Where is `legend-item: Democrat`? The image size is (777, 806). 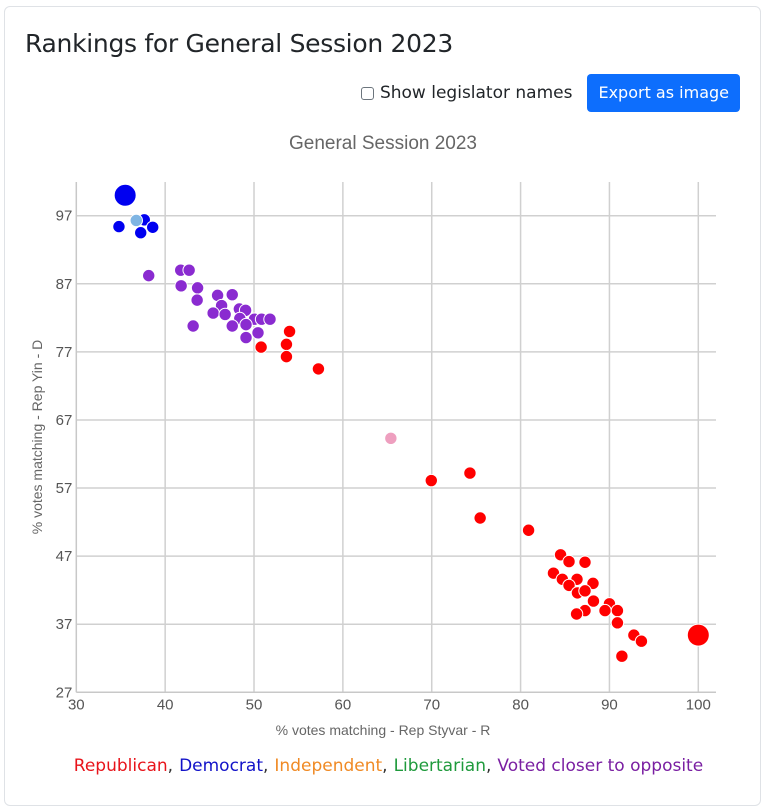 legend-item: Democrat is located at coordinates (221, 766).